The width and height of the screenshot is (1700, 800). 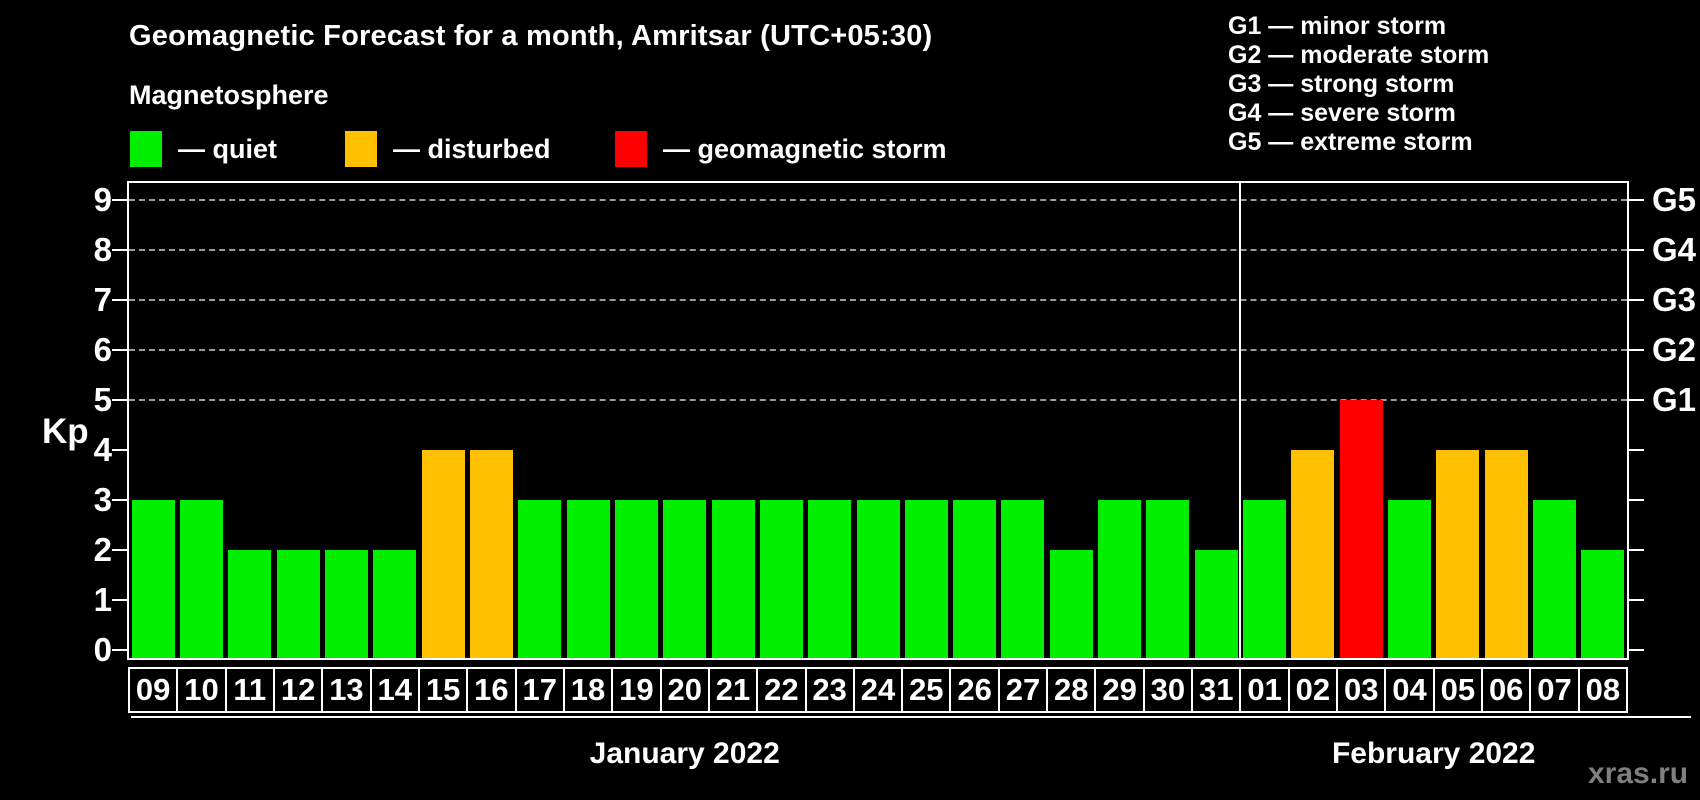 I want to click on date-box-13: 13, so click(x=346, y=690).